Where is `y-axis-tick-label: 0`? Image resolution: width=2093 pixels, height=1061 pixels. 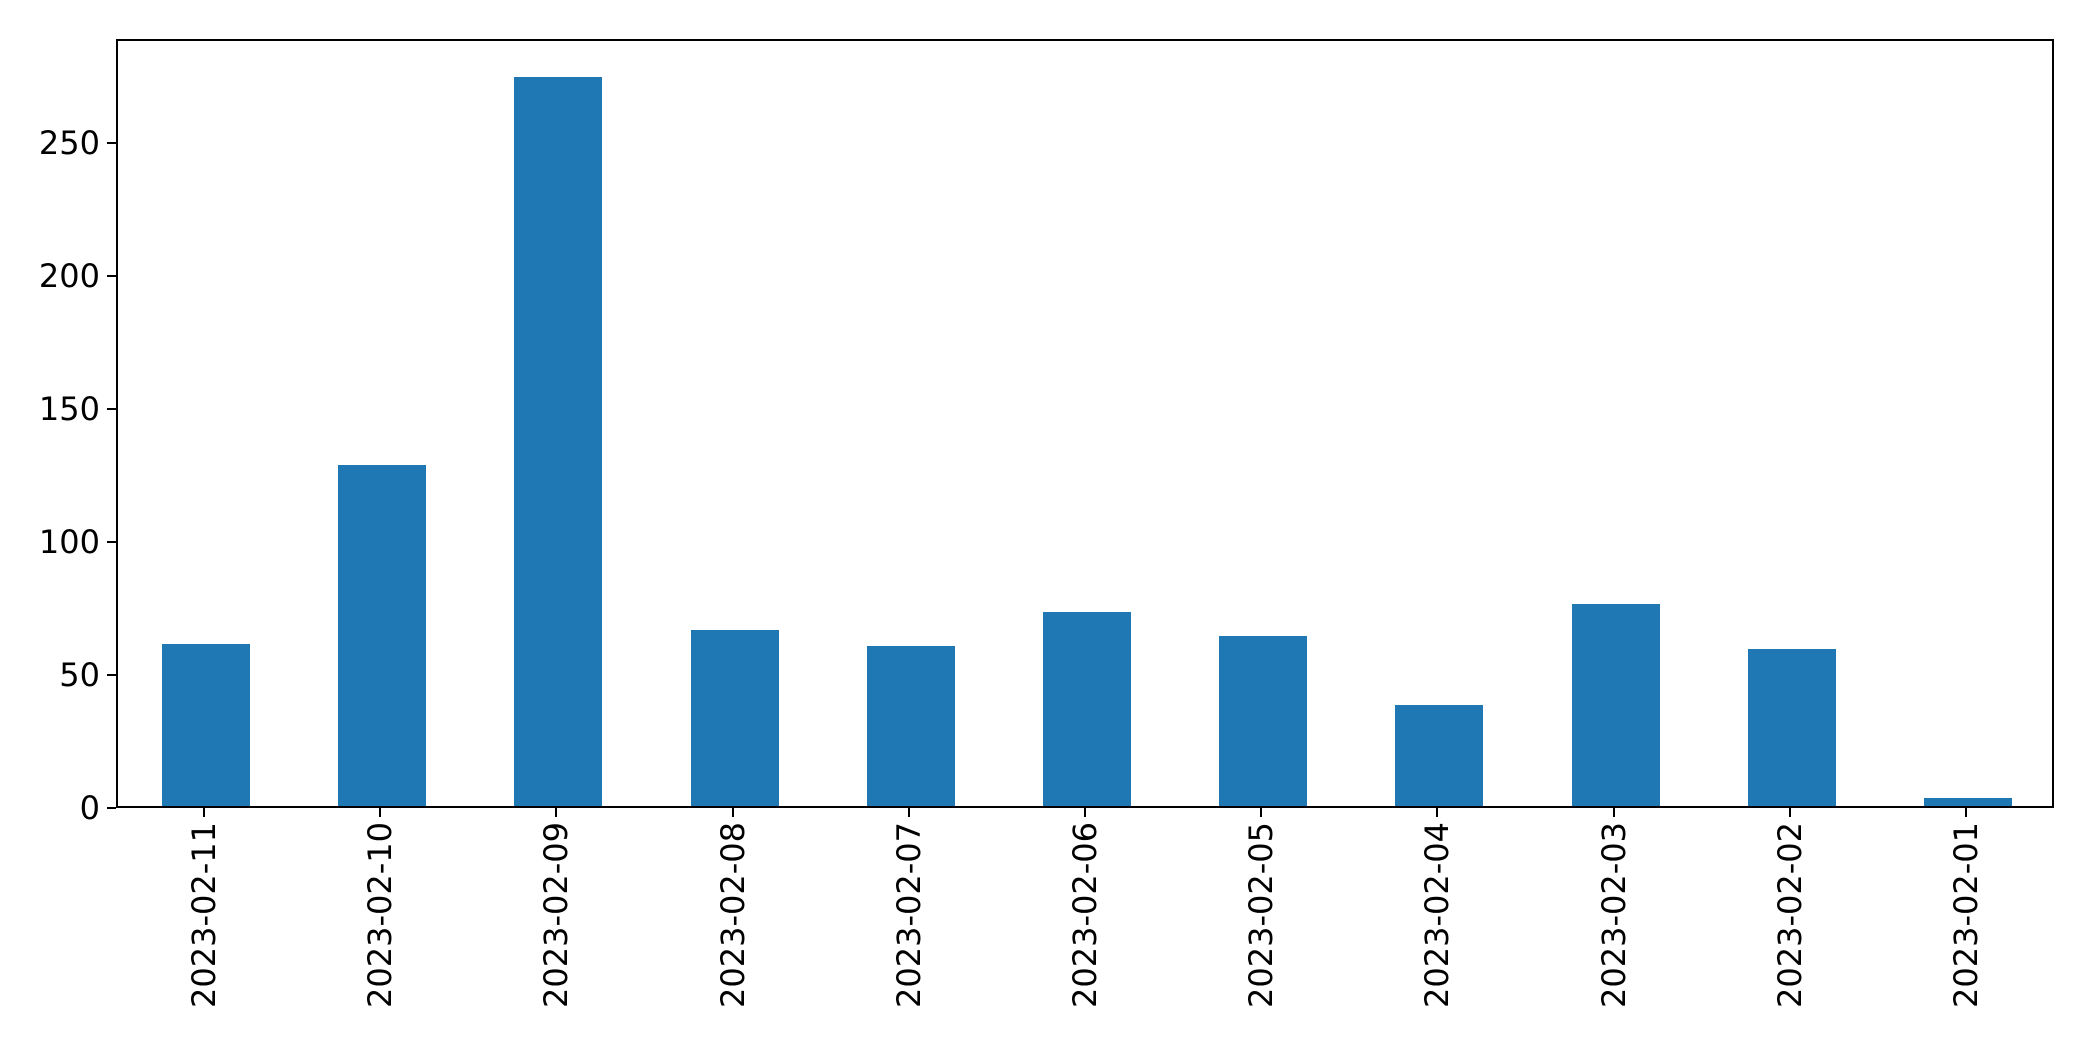
y-axis-tick-label: 0 is located at coordinates (89, 808).